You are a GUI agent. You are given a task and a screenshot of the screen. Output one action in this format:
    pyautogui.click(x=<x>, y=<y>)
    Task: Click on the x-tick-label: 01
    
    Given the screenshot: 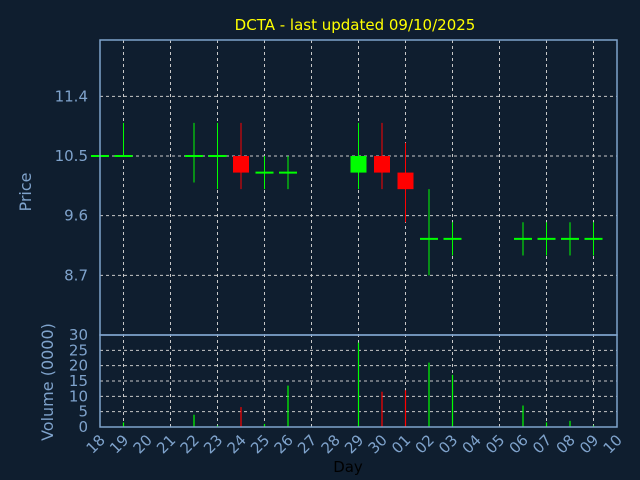 What is the action you would take?
    pyautogui.click(x=401, y=444)
    